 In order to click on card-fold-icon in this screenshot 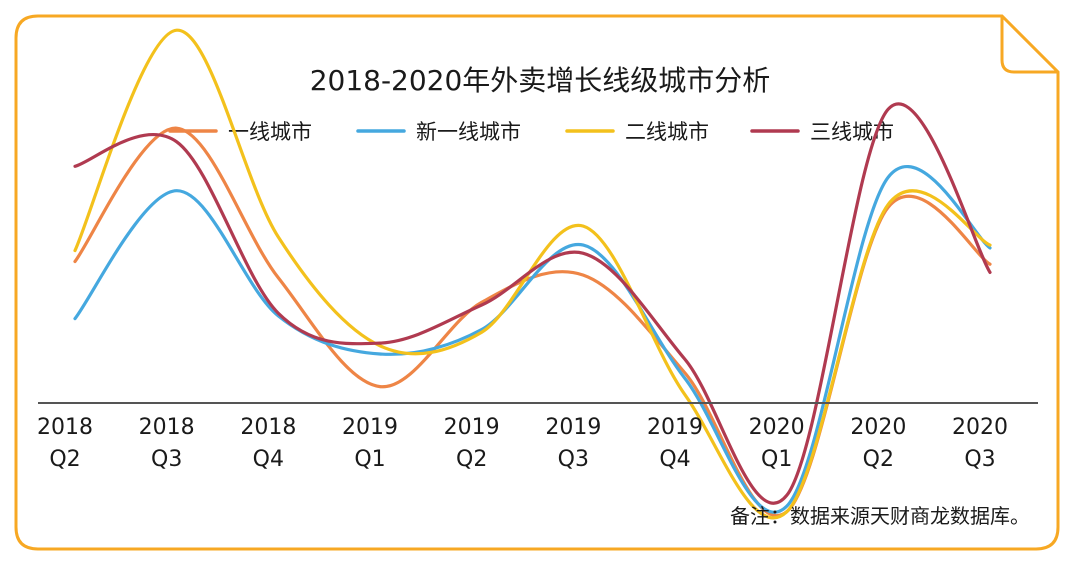, I will do `click(1029, 45)`.